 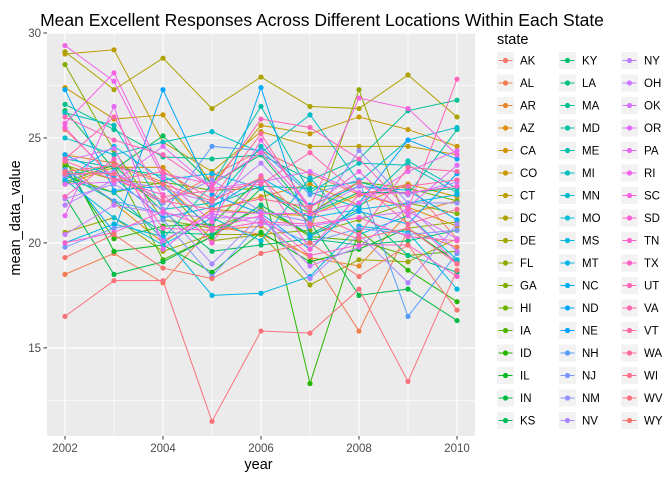 I want to click on legend-item-mi: MI, so click(x=577, y=173).